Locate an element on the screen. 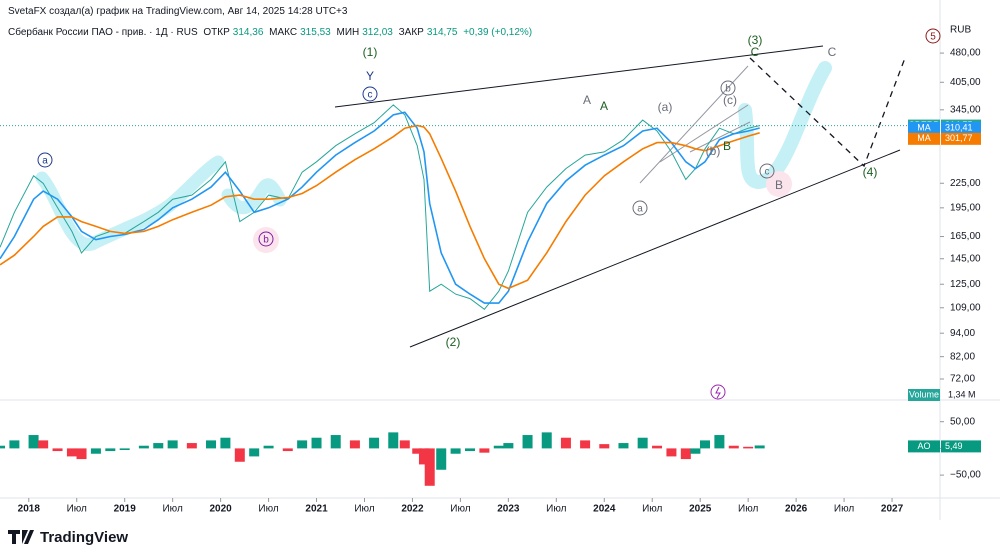 This screenshot has width=1000, height=560. wave-label: (b) is located at coordinates (713, 151).